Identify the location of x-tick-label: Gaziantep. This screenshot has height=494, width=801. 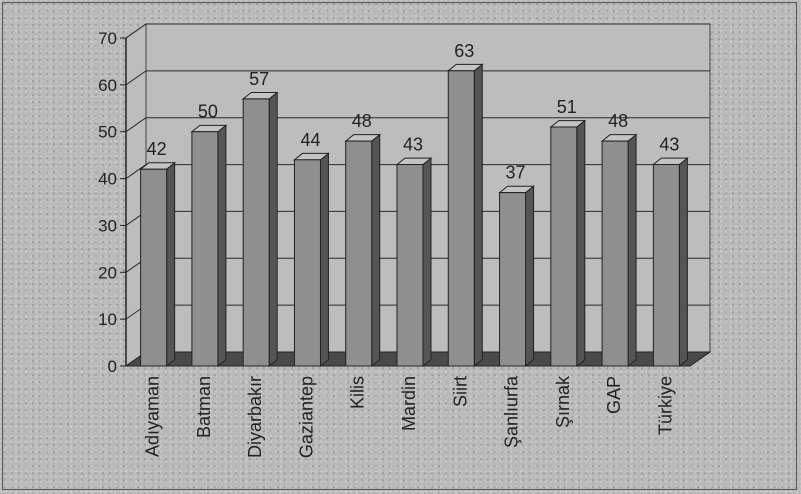
(306, 417).